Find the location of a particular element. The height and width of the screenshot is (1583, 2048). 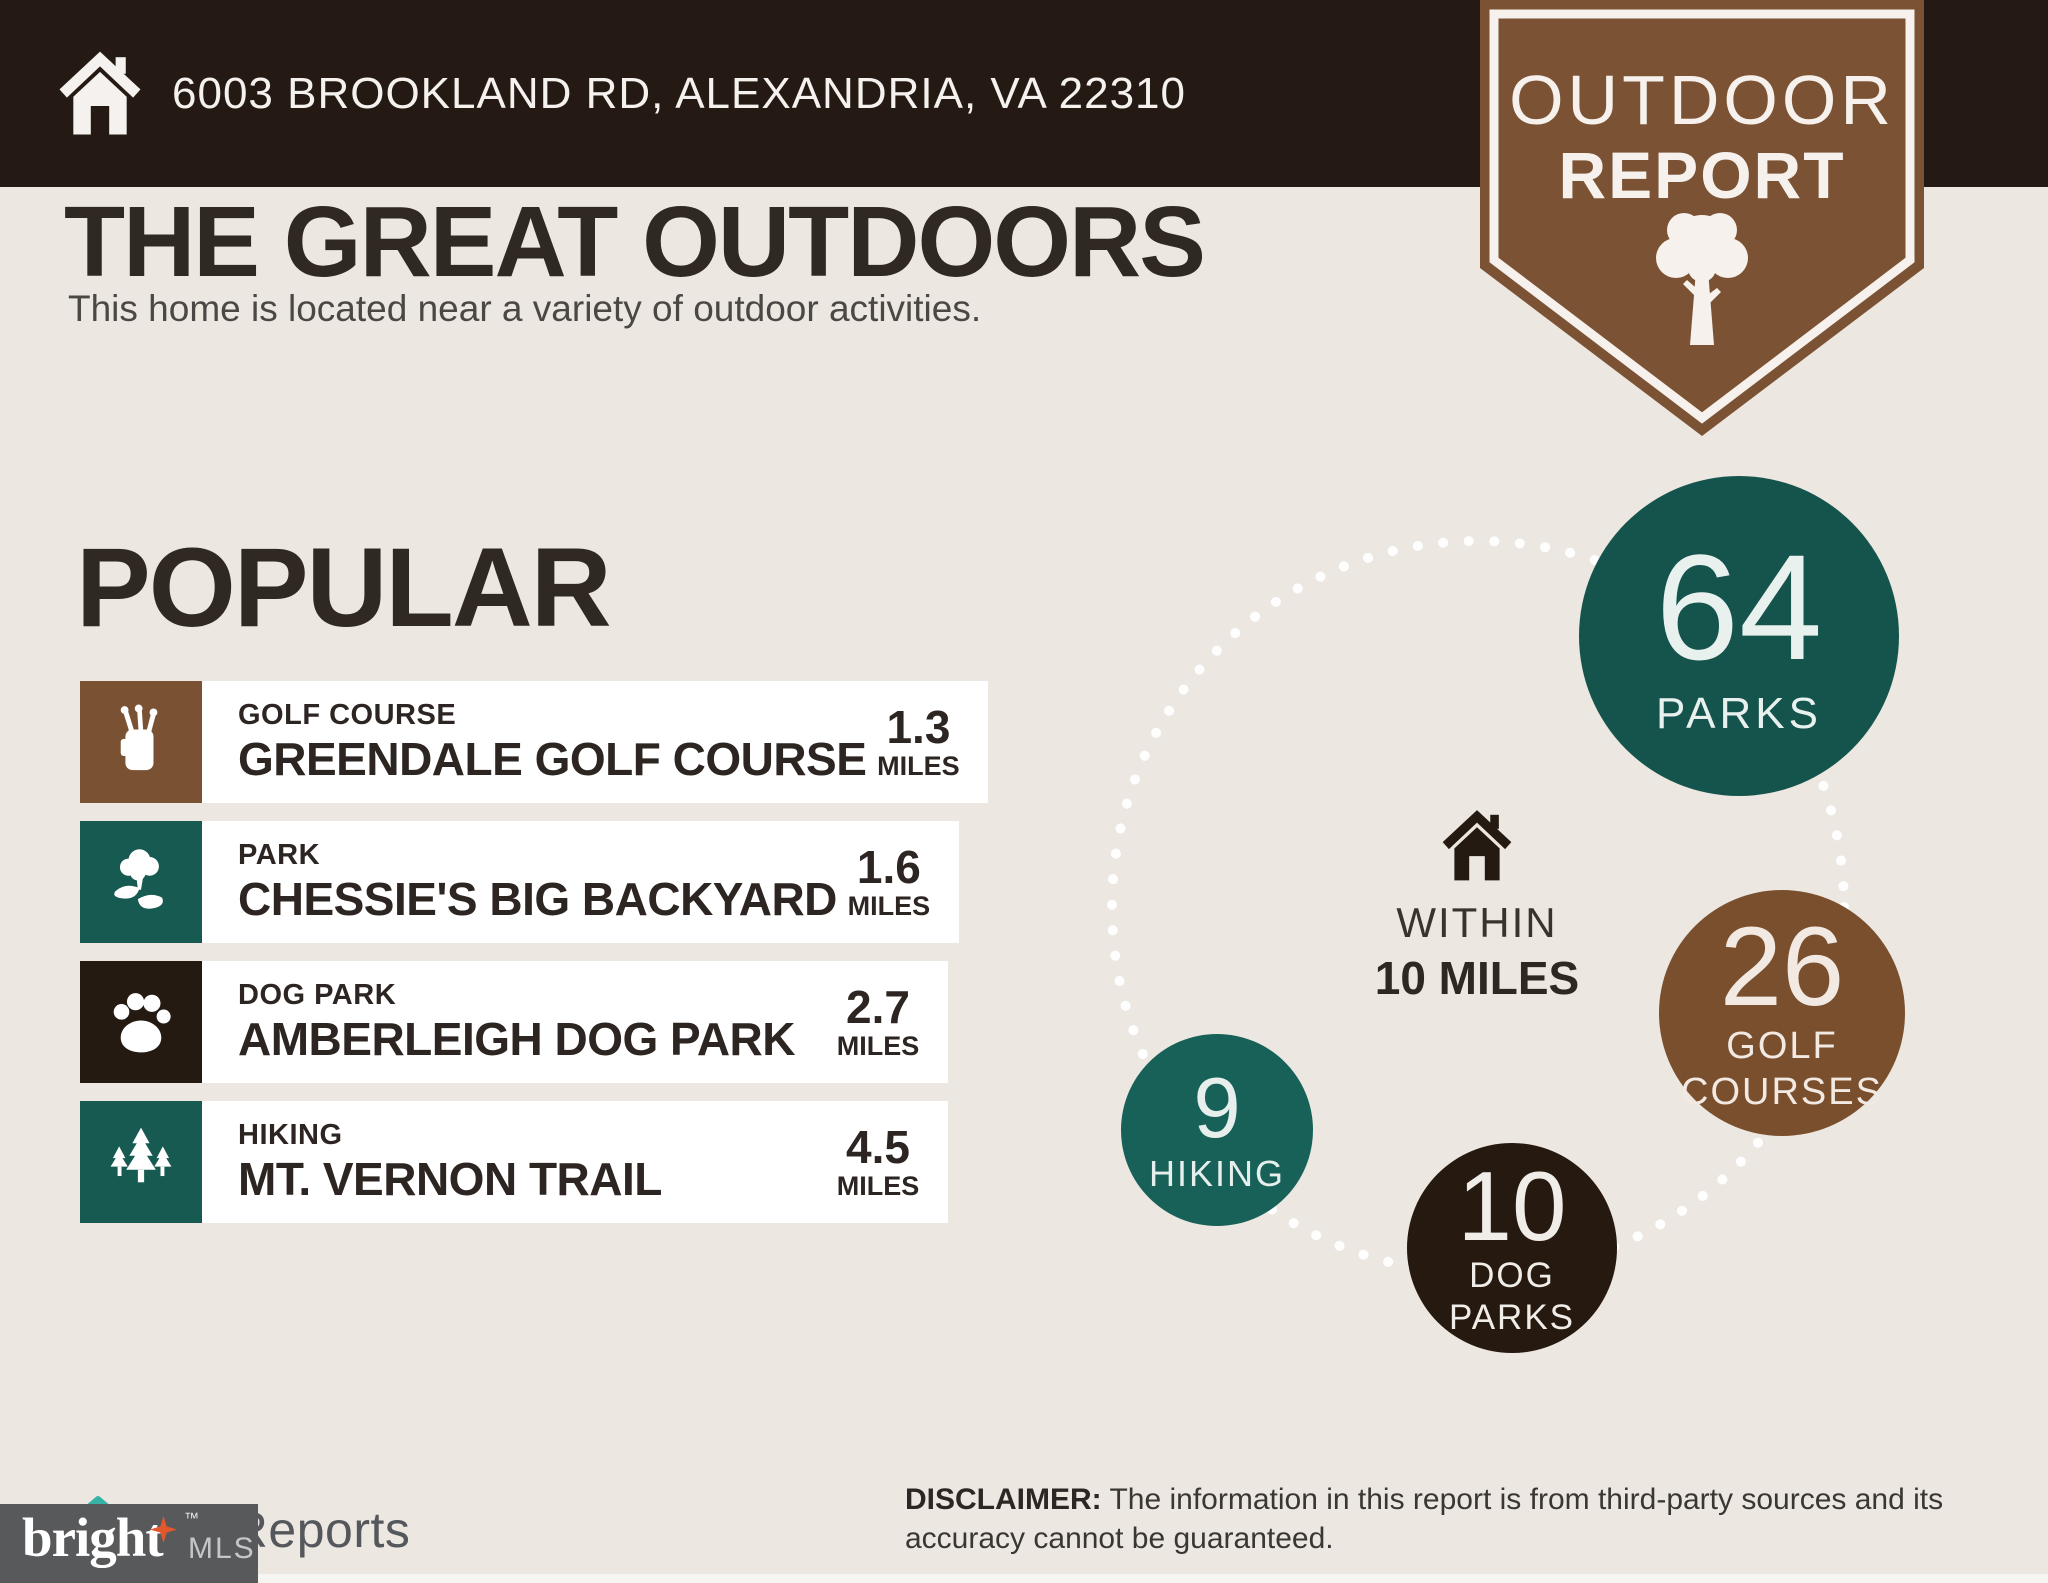

item-category: DOG PARK is located at coordinates (317, 995).